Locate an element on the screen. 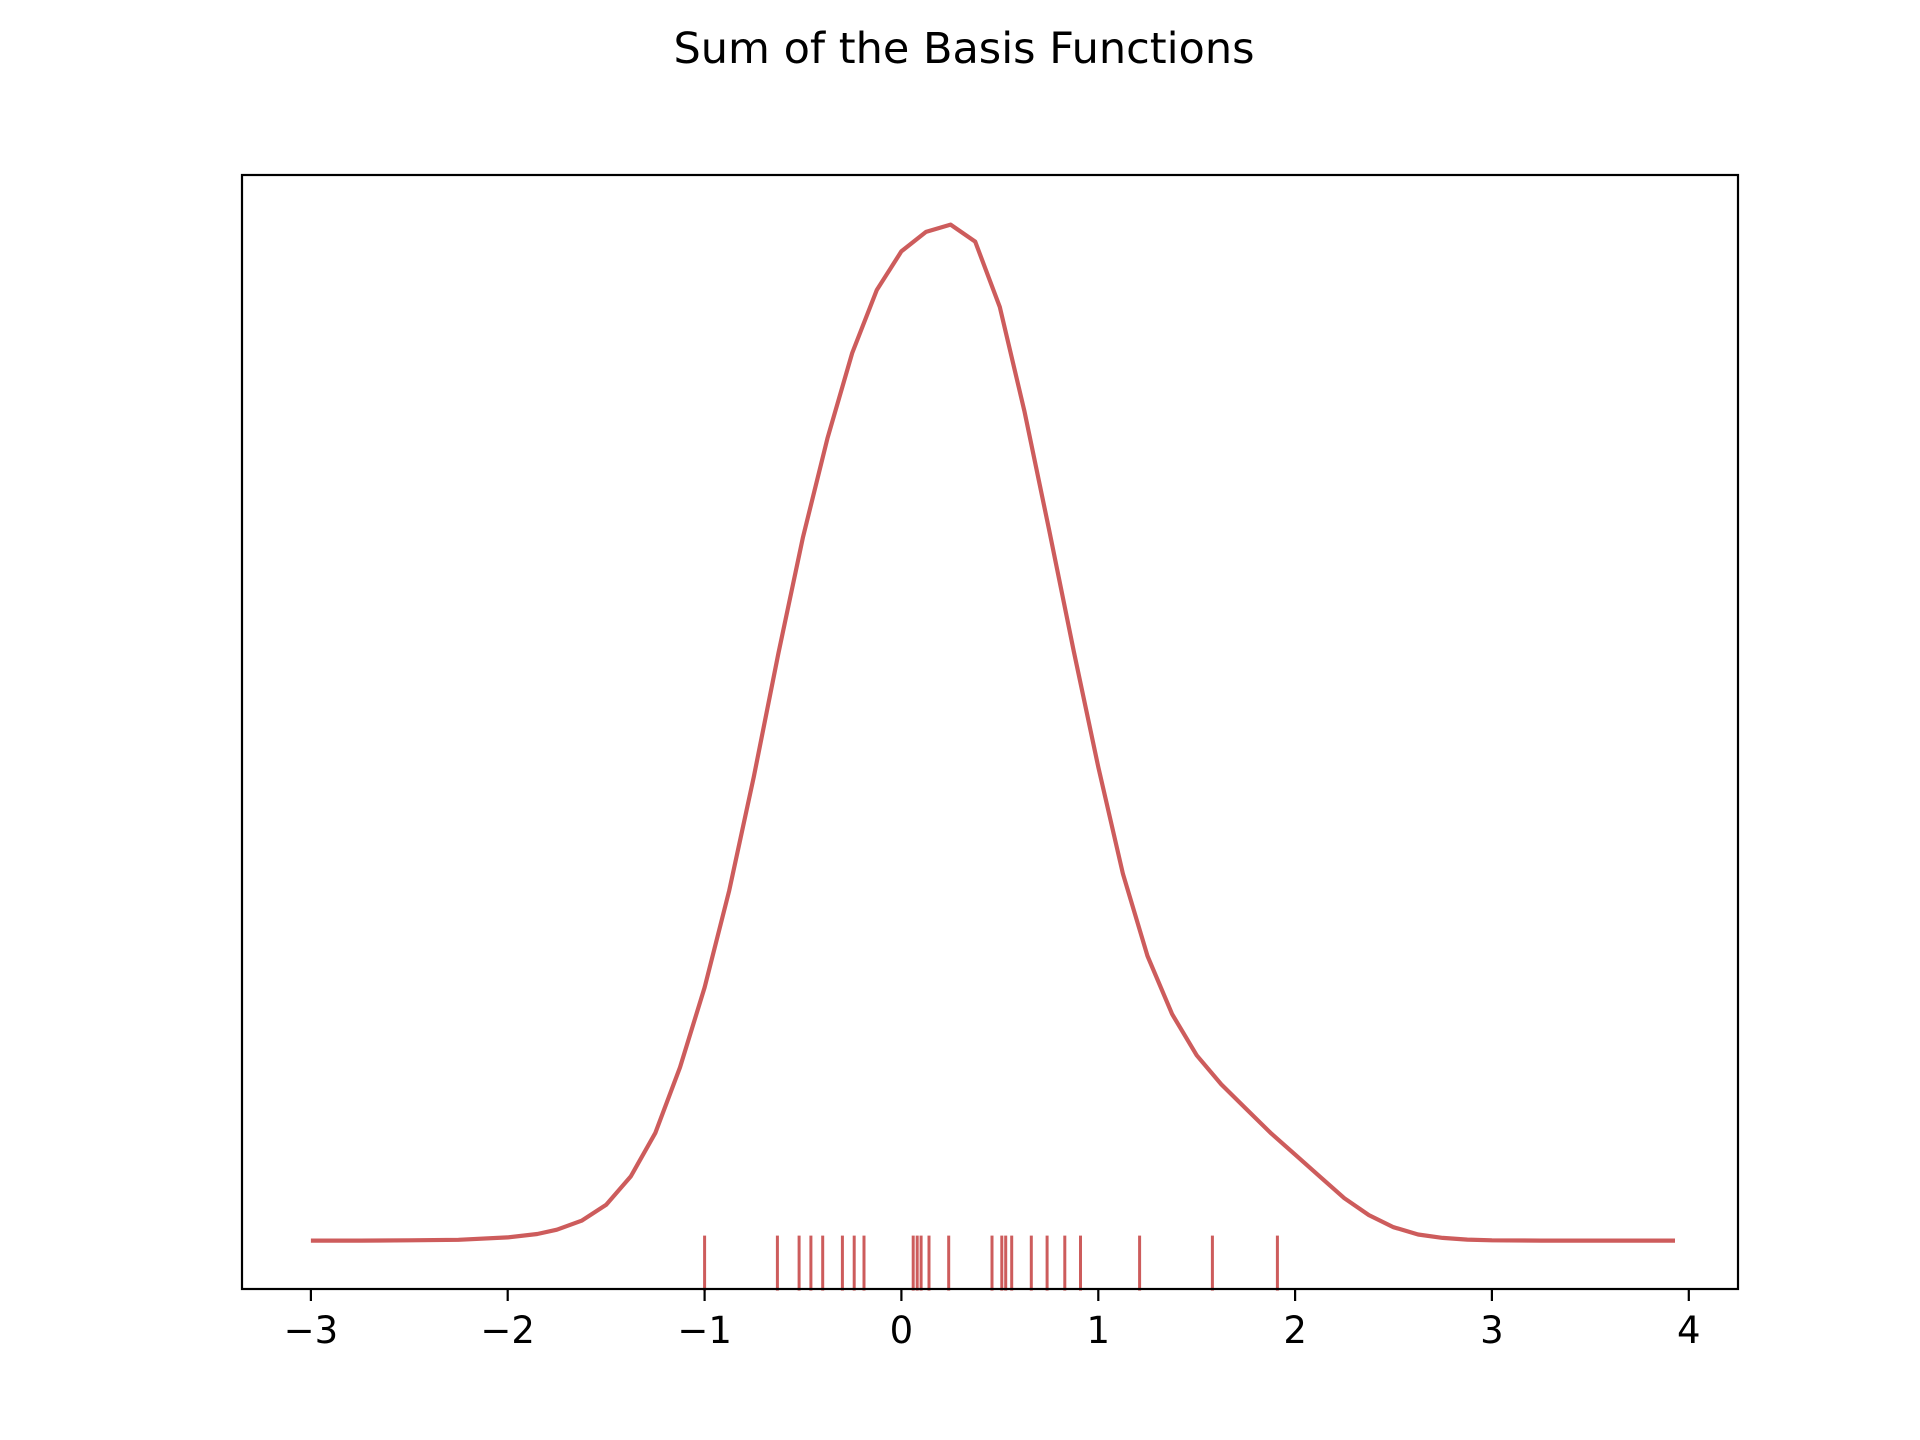 Image resolution: width=1920 pixels, height=1440 pixels. x-tick-label-2: −1 is located at coordinates (704, 1330).